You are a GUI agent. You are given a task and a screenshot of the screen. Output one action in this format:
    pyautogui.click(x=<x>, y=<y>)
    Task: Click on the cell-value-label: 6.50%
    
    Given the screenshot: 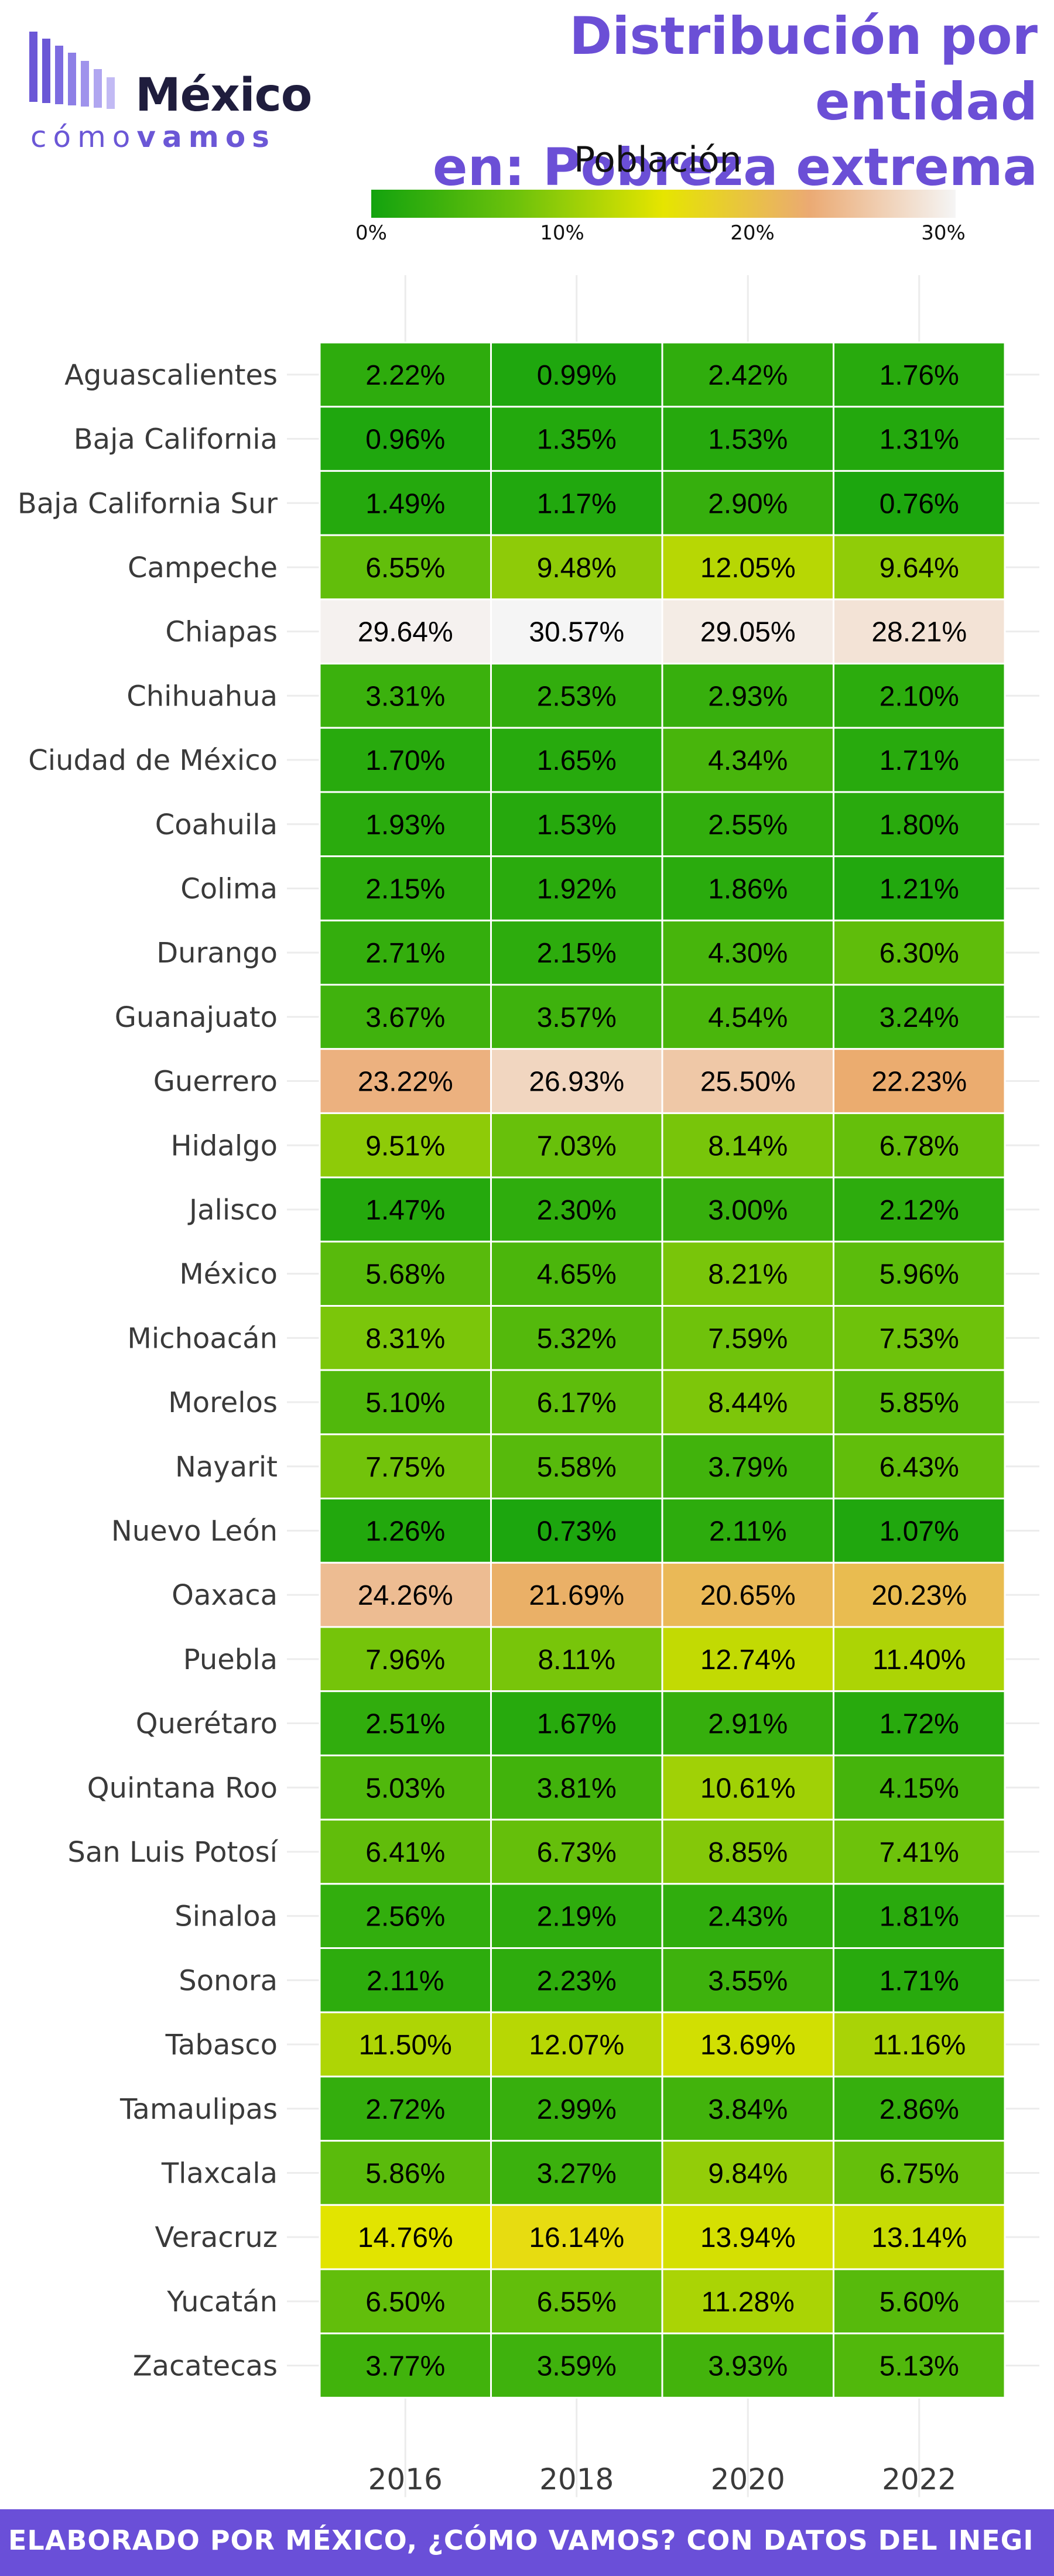 What is the action you would take?
    pyautogui.click(x=405, y=2302)
    